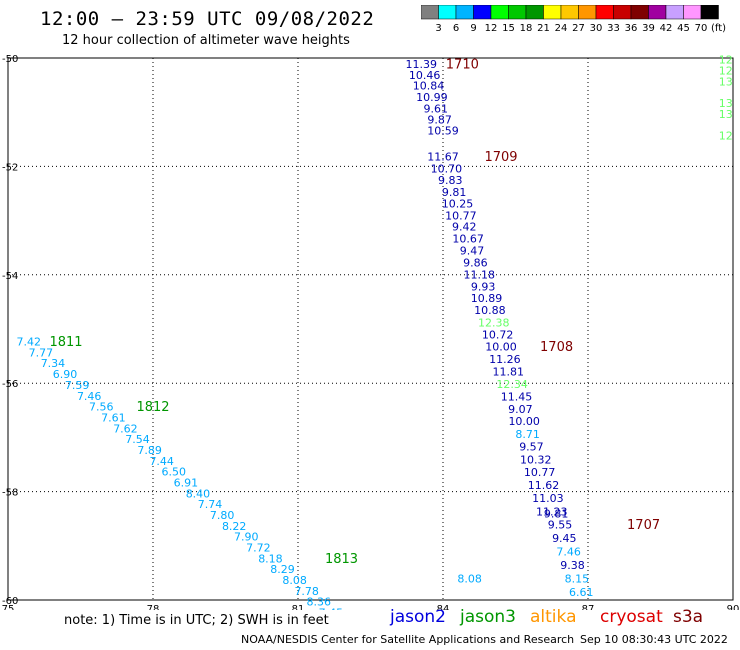 The height and width of the screenshot is (650, 740). I want to click on wave-height-point: 10.84, so click(429, 86).